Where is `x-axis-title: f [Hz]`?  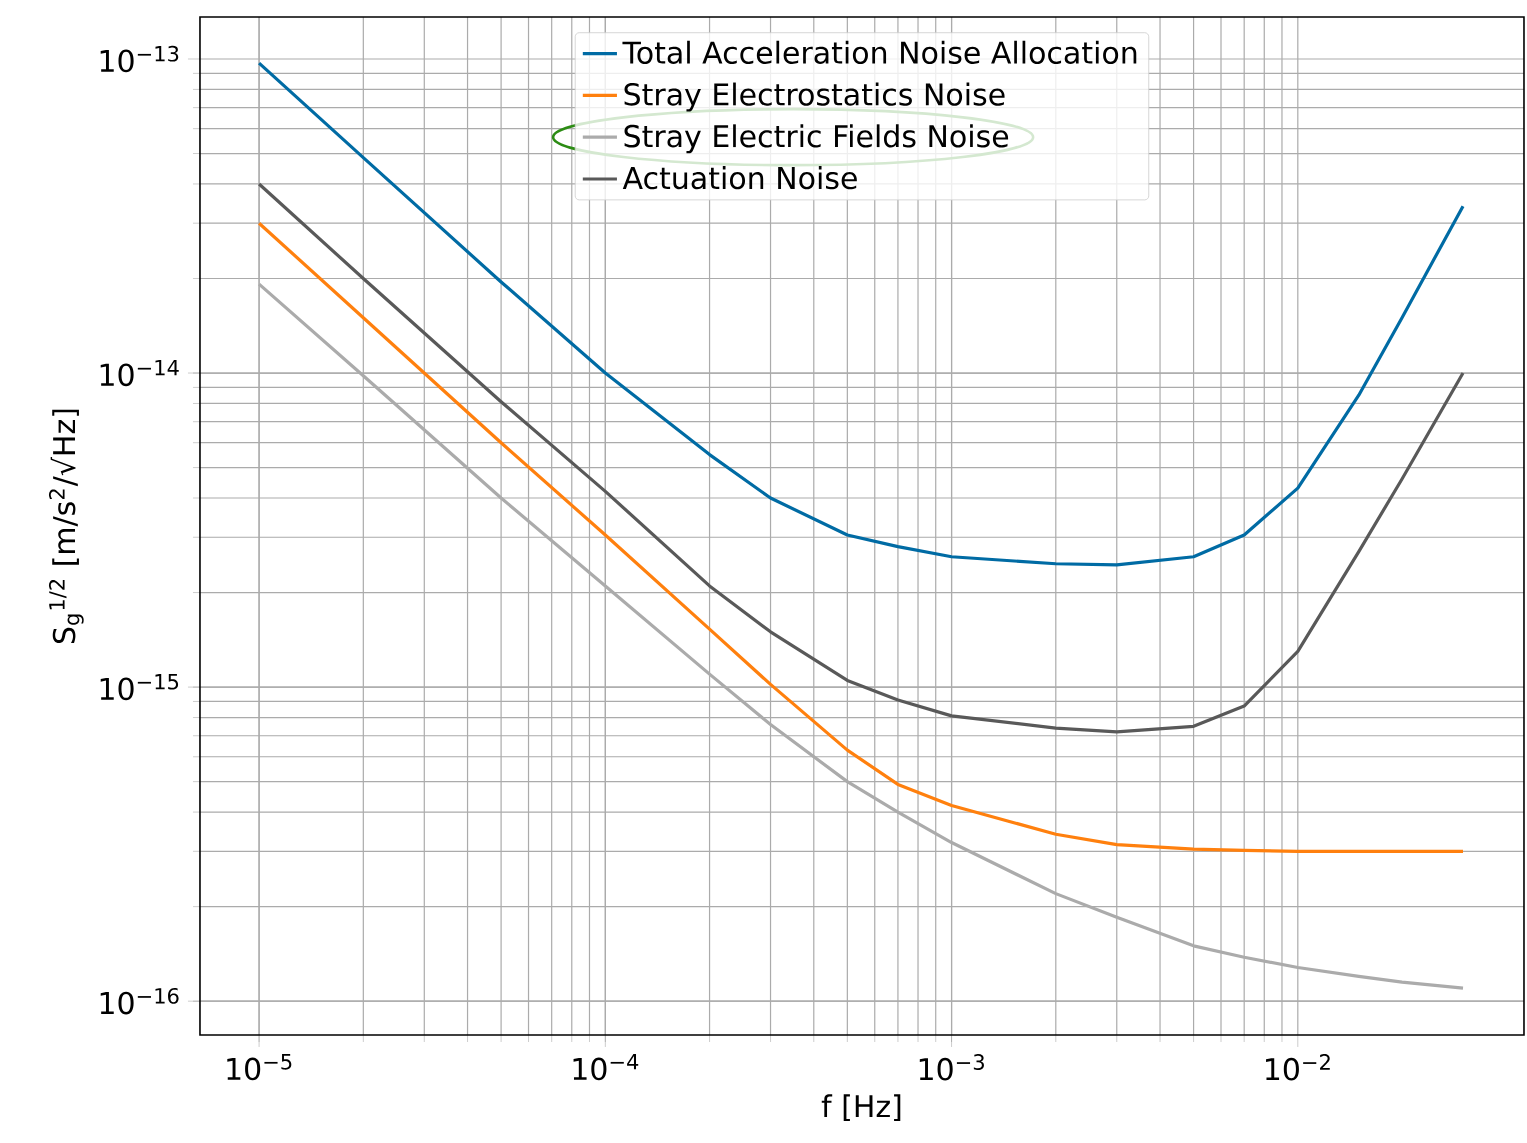 x-axis-title: f [Hz] is located at coordinates (861, 1108).